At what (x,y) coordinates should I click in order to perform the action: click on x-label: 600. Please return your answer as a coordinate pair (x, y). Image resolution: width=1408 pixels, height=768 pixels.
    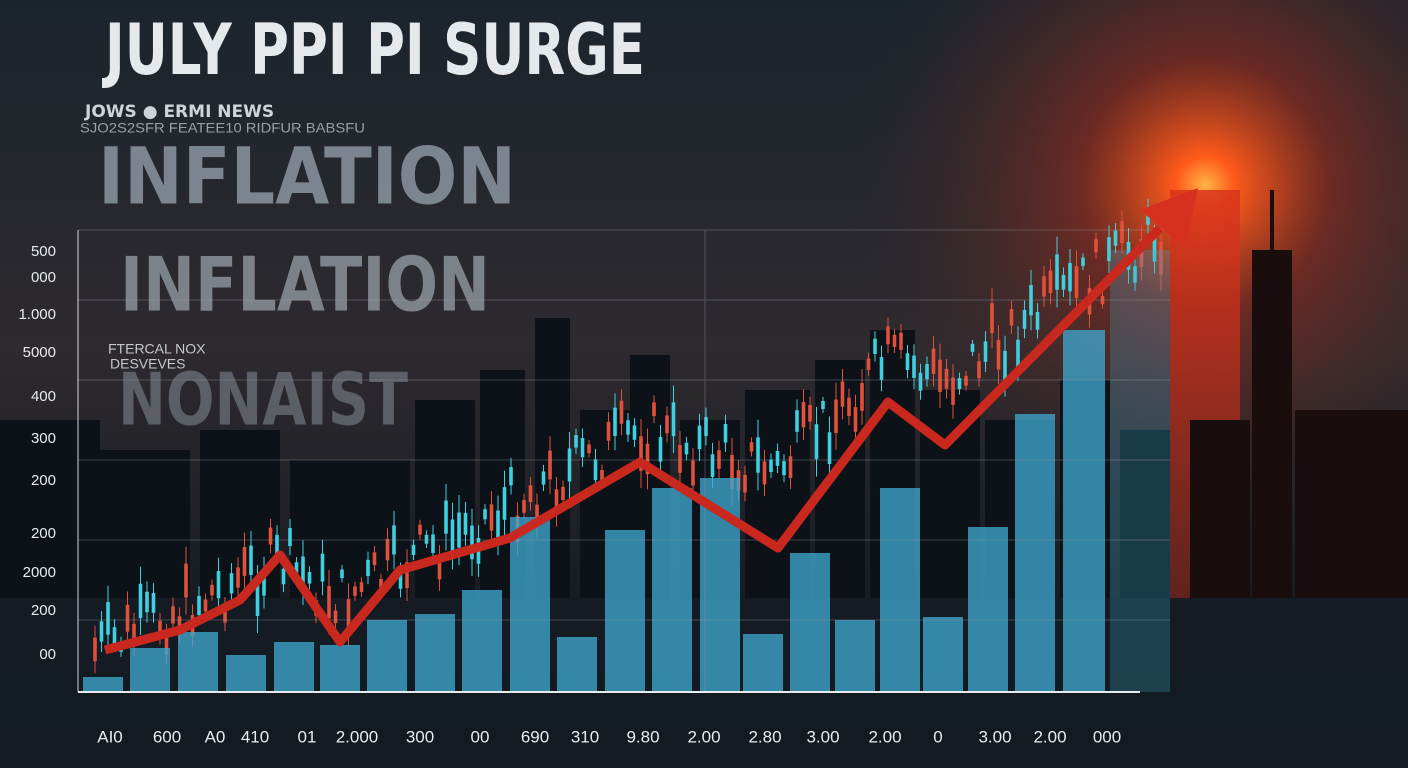
    Looking at the image, I should click on (167, 736).